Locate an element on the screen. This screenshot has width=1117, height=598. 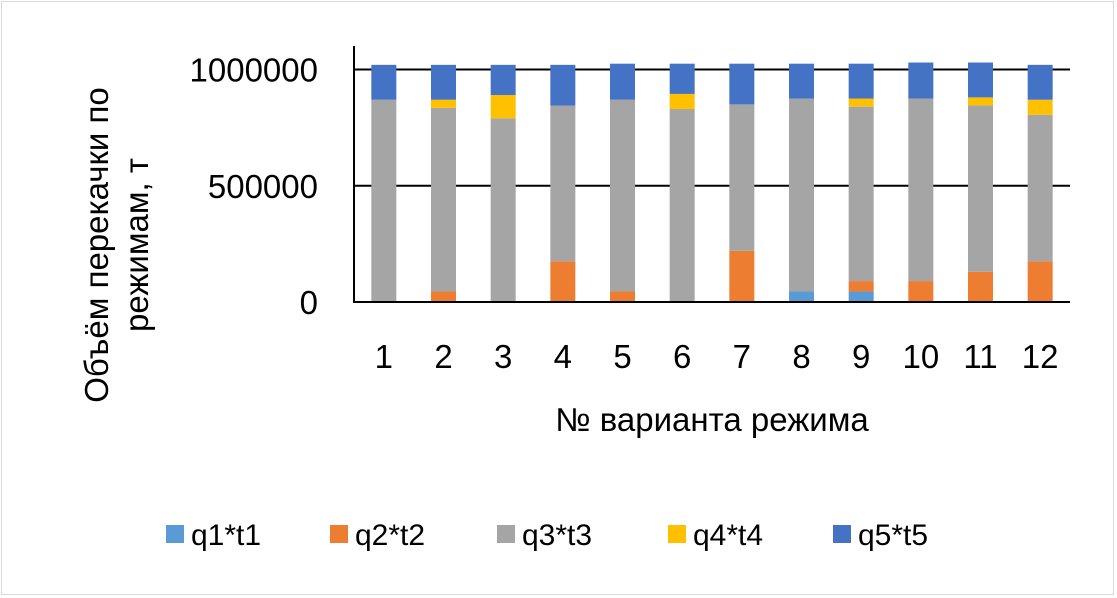
x-tick-label: 6 is located at coordinates (682, 356).